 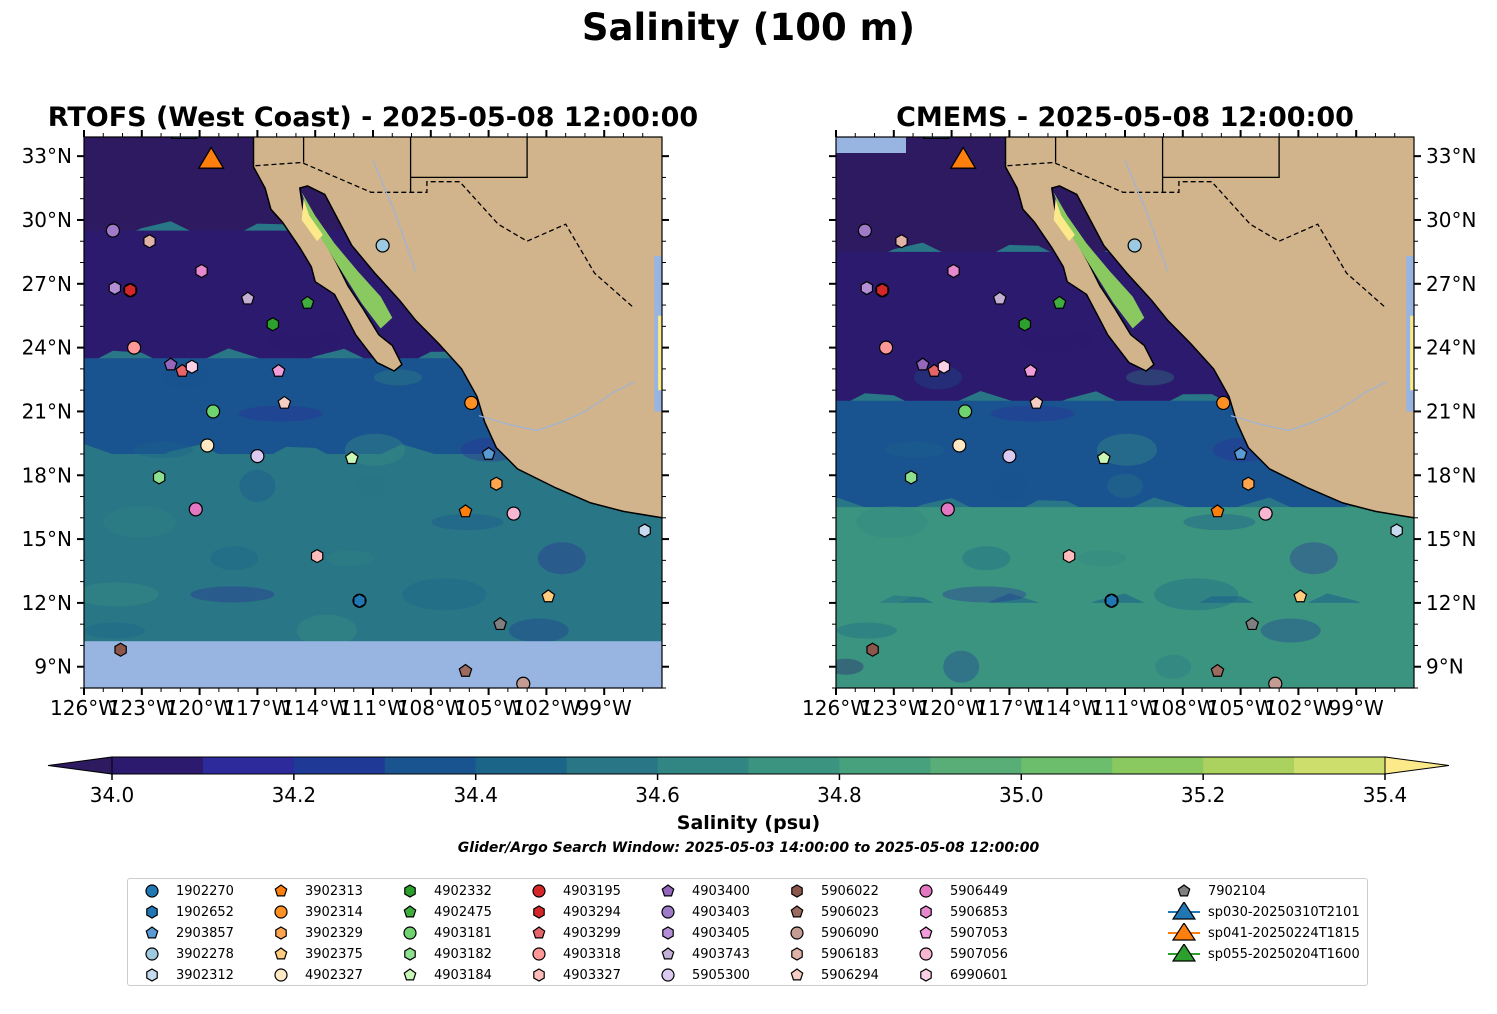 What do you see at coordinates (570, 891) in the screenshot?
I see `legend-item: 4903195` at bounding box center [570, 891].